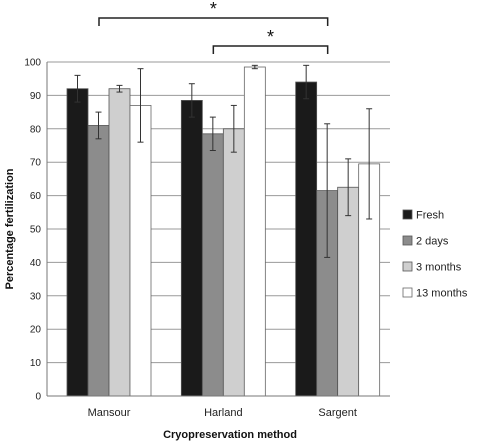 The height and width of the screenshot is (443, 500). What do you see at coordinates (254, 231) in the screenshot?
I see `bar-13-months-harland` at bounding box center [254, 231].